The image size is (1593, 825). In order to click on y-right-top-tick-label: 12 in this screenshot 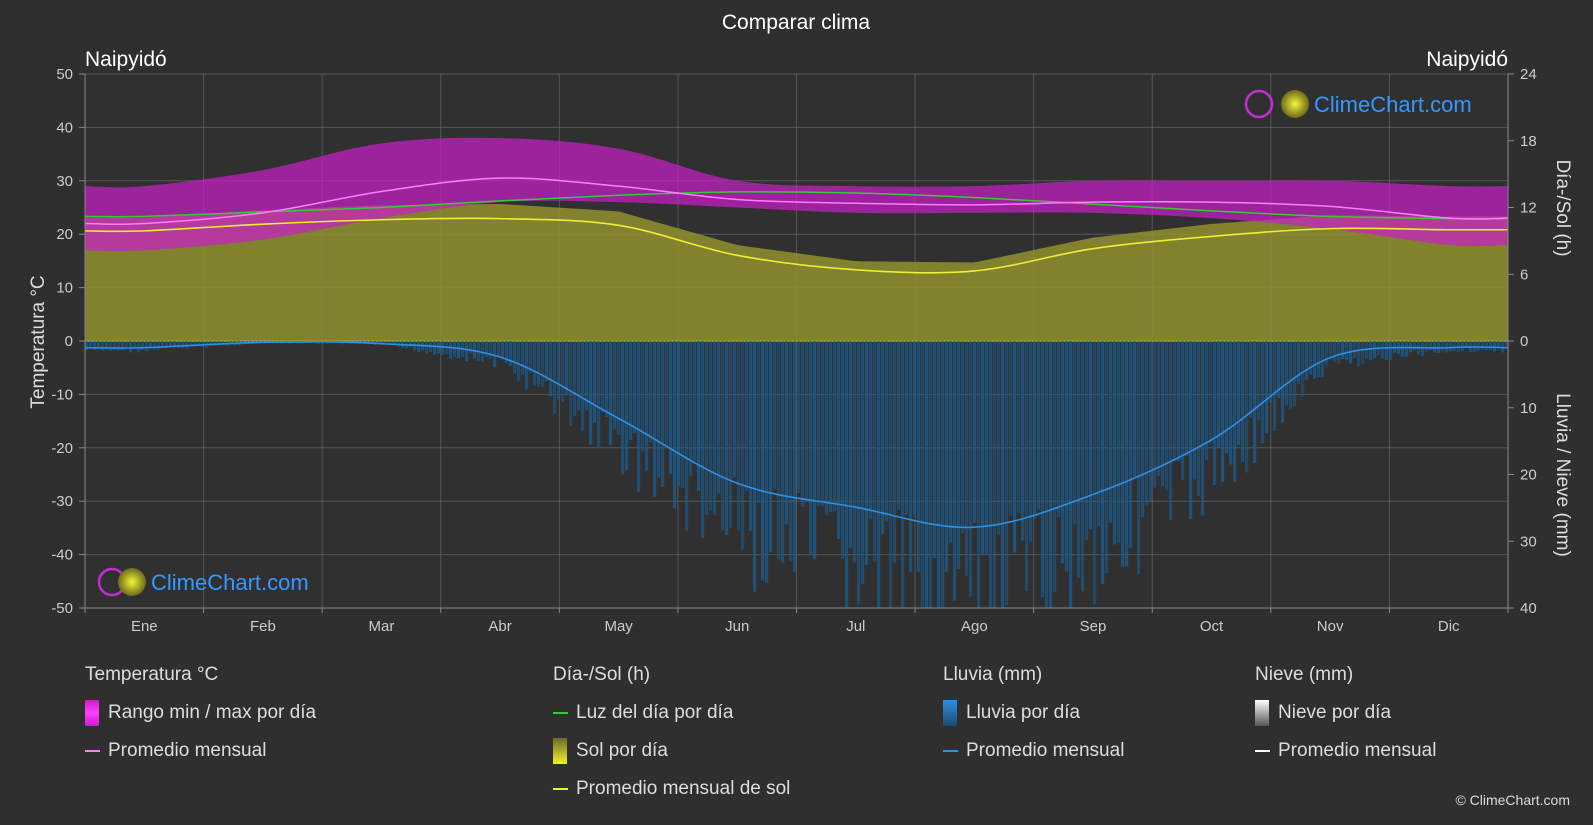, I will do `click(1528, 208)`.